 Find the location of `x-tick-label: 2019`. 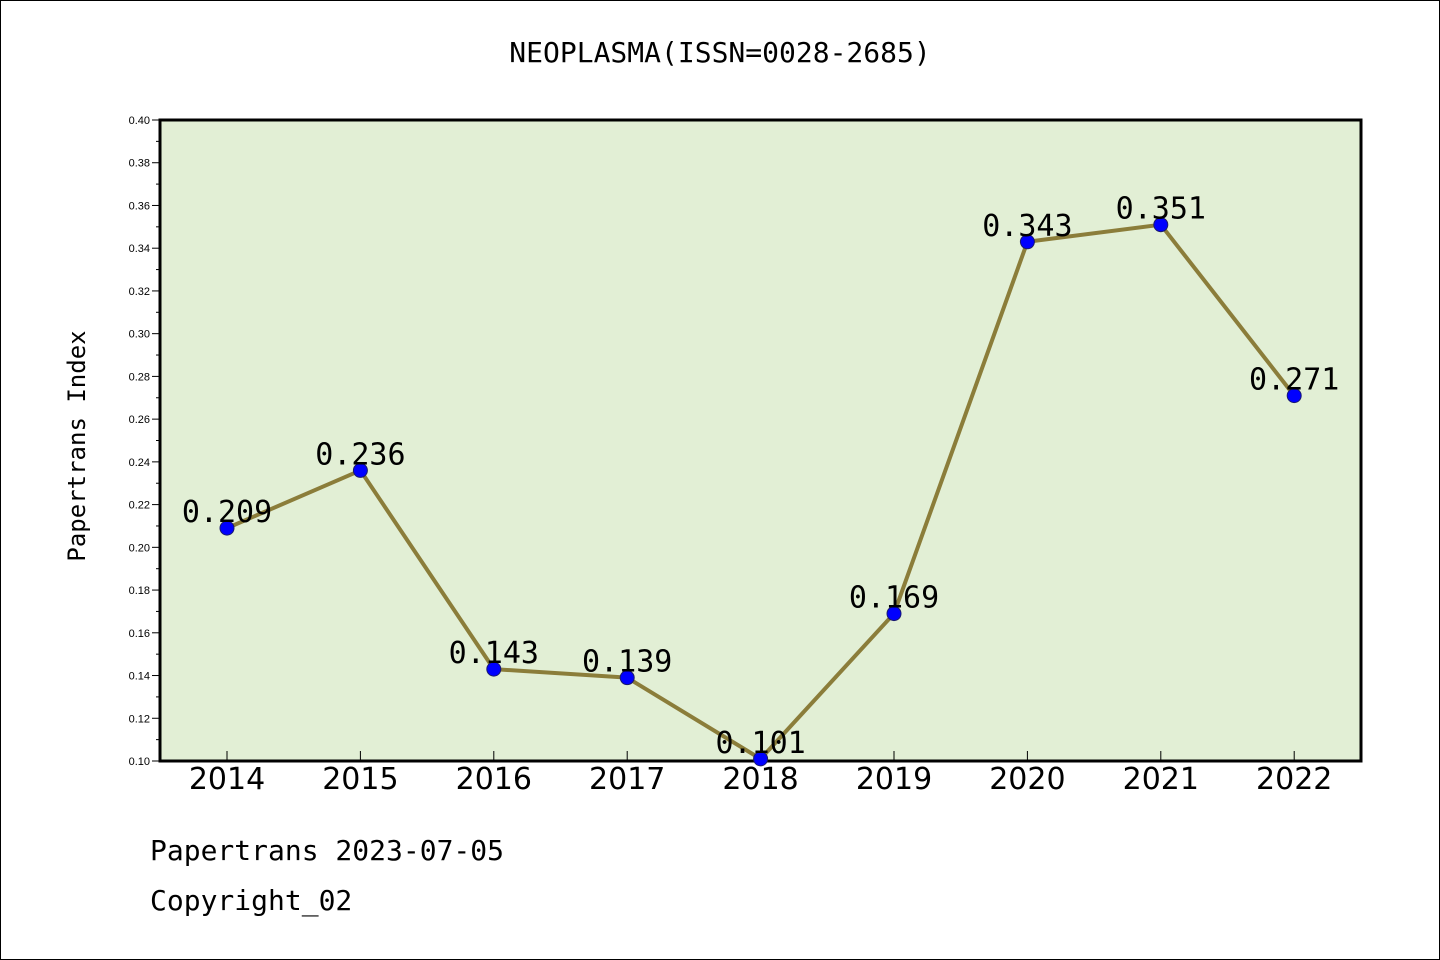

x-tick-label: 2019 is located at coordinates (894, 779).